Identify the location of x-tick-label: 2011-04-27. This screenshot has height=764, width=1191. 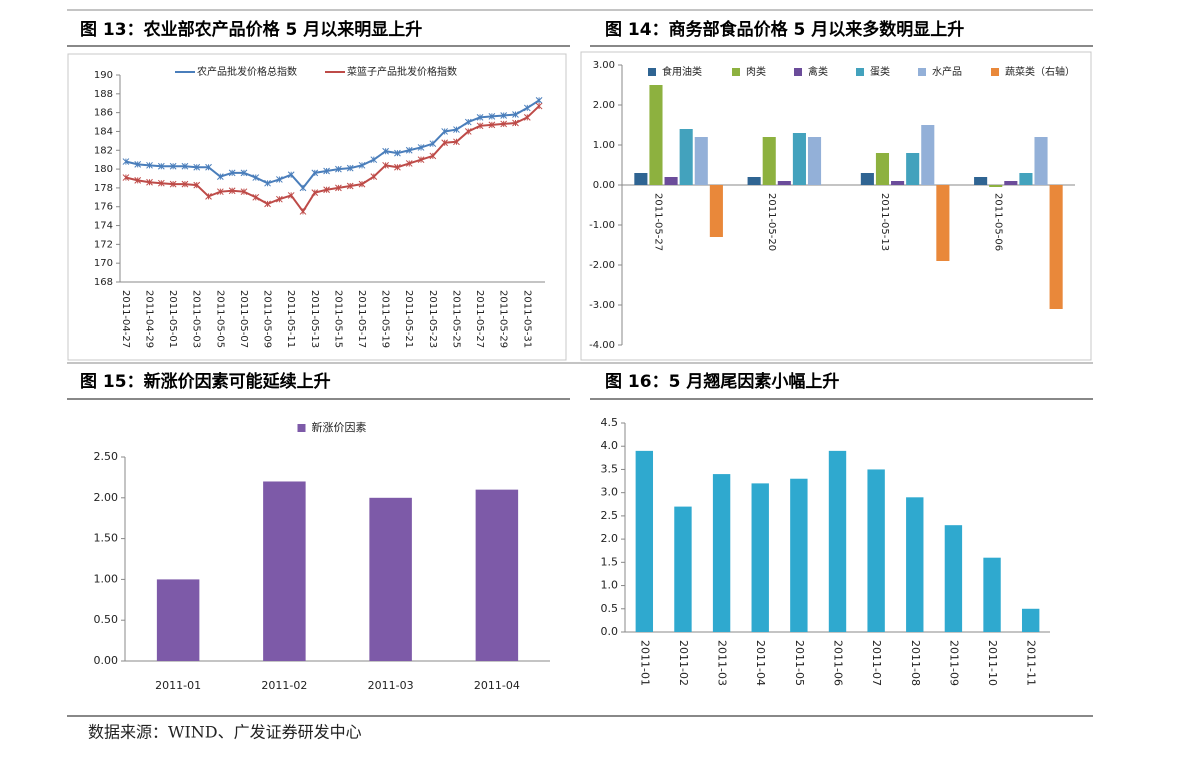
(125, 319).